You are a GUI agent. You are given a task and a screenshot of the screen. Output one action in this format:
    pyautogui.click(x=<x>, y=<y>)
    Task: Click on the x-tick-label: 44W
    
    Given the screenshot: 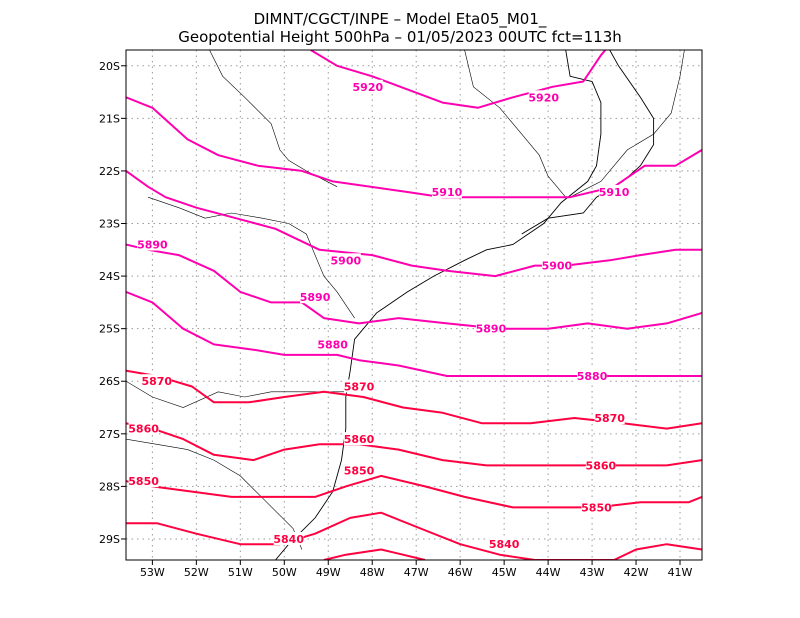 What is the action you would take?
    pyautogui.click(x=548, y=572)
    